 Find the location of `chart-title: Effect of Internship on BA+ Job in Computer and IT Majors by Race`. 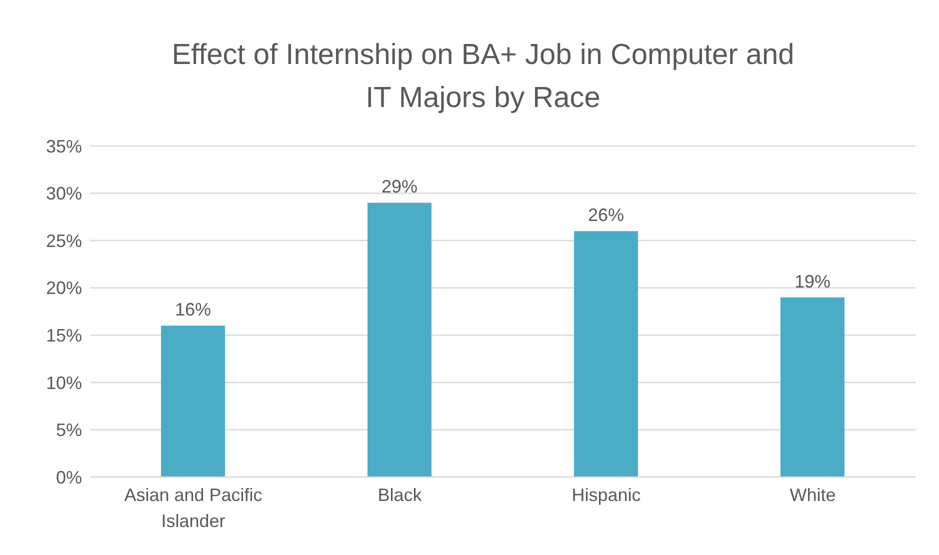

chart-title: Effect of Internship on BA+ Job in Computer and IT Majors by Race is located at coordinates (483, 77).